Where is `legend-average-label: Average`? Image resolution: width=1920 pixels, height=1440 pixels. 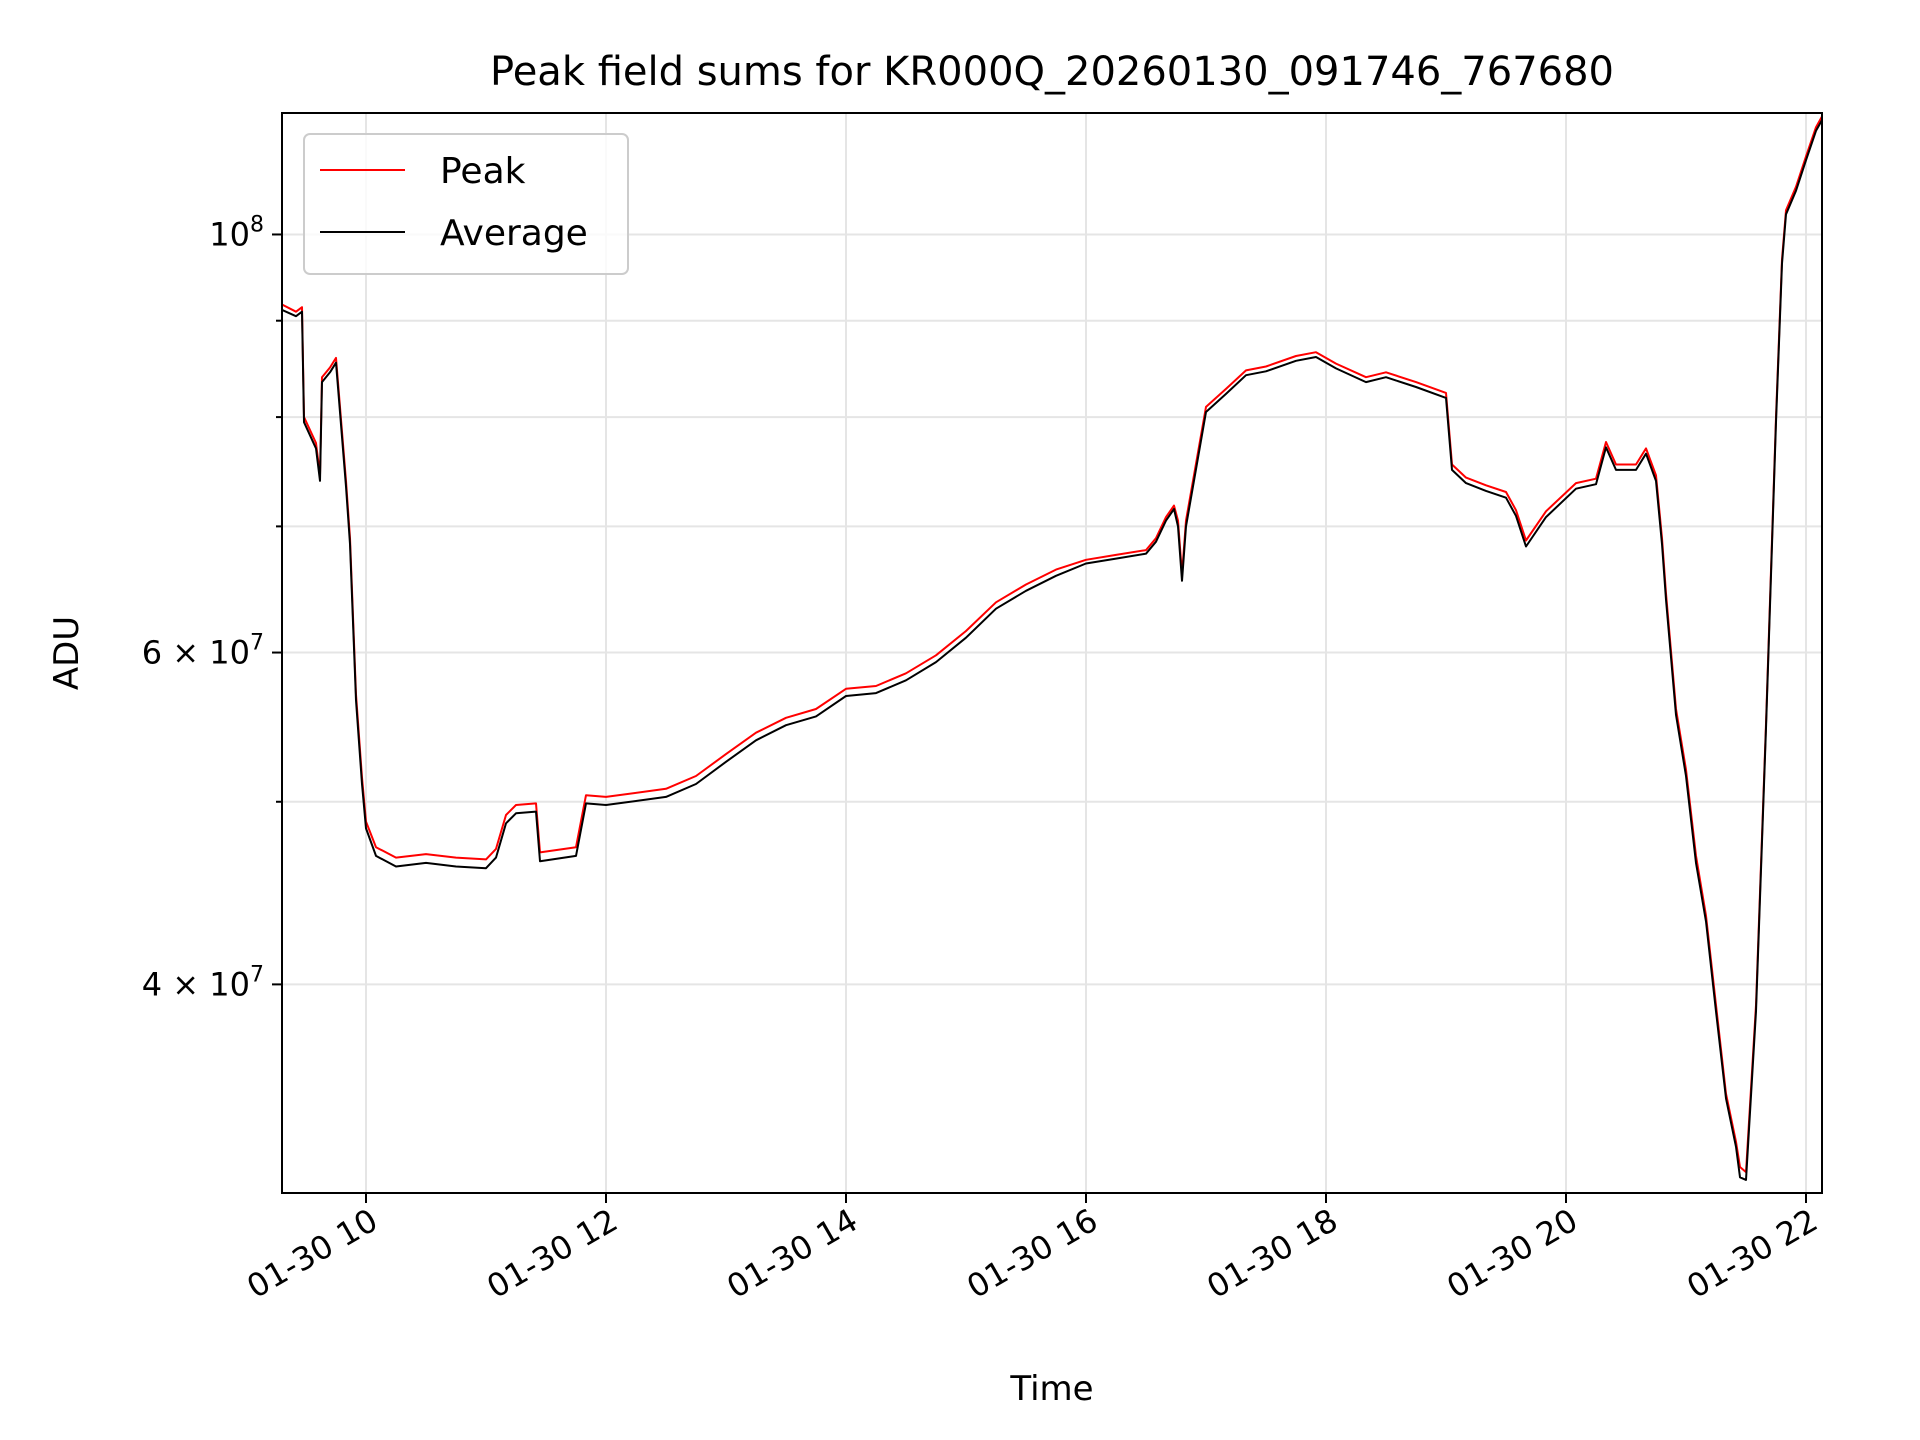 legend-average-label: Average is located at coordinates (514, 233).